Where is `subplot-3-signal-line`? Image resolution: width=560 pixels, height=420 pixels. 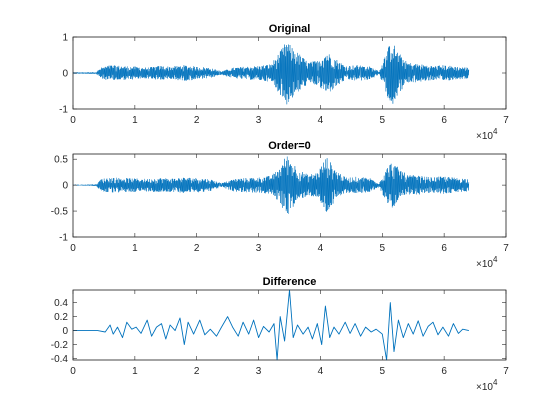
subplot-3-signal-line is located at coordinates (271, 325).